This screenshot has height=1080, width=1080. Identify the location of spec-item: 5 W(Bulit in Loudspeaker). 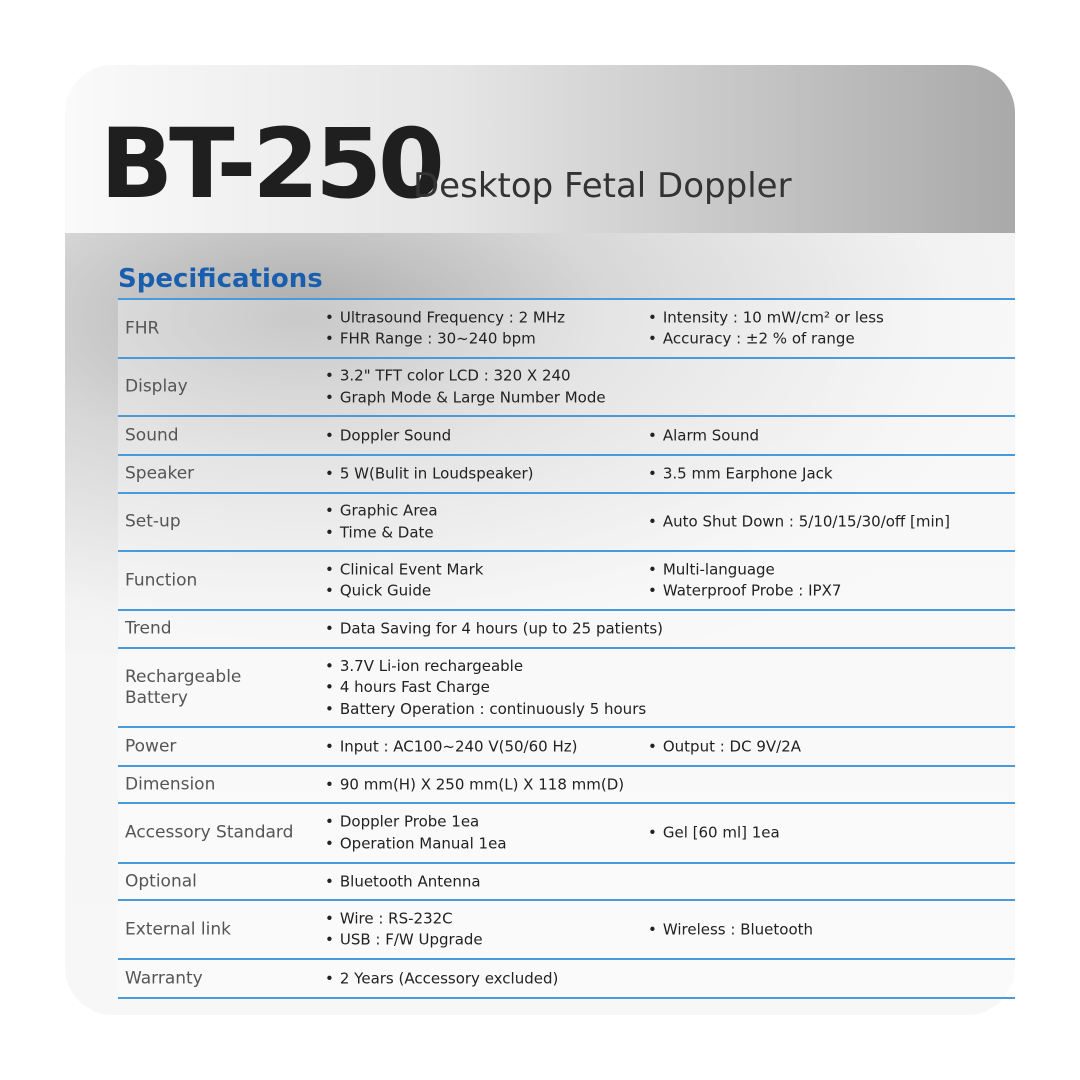
(429, 474).